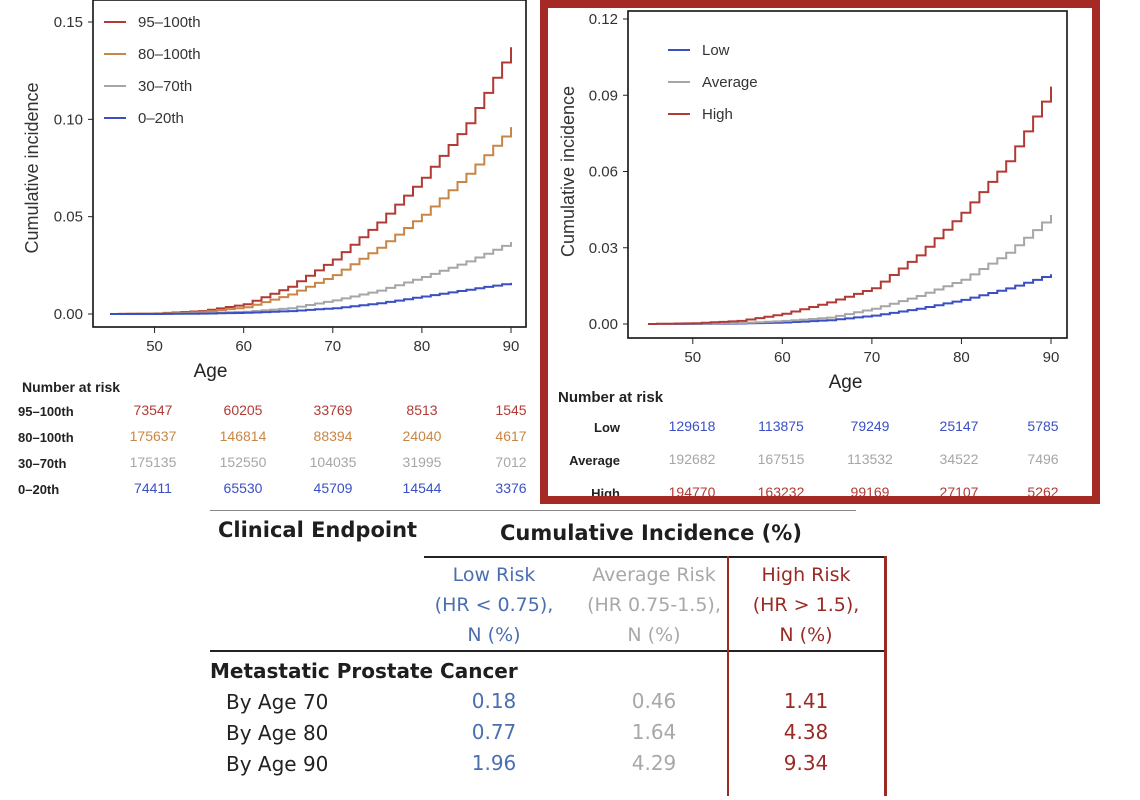  What do you see at coordinates (716, 50) in the screenshot?
I see `legend-label: Low` at bounding box center [716, 50].